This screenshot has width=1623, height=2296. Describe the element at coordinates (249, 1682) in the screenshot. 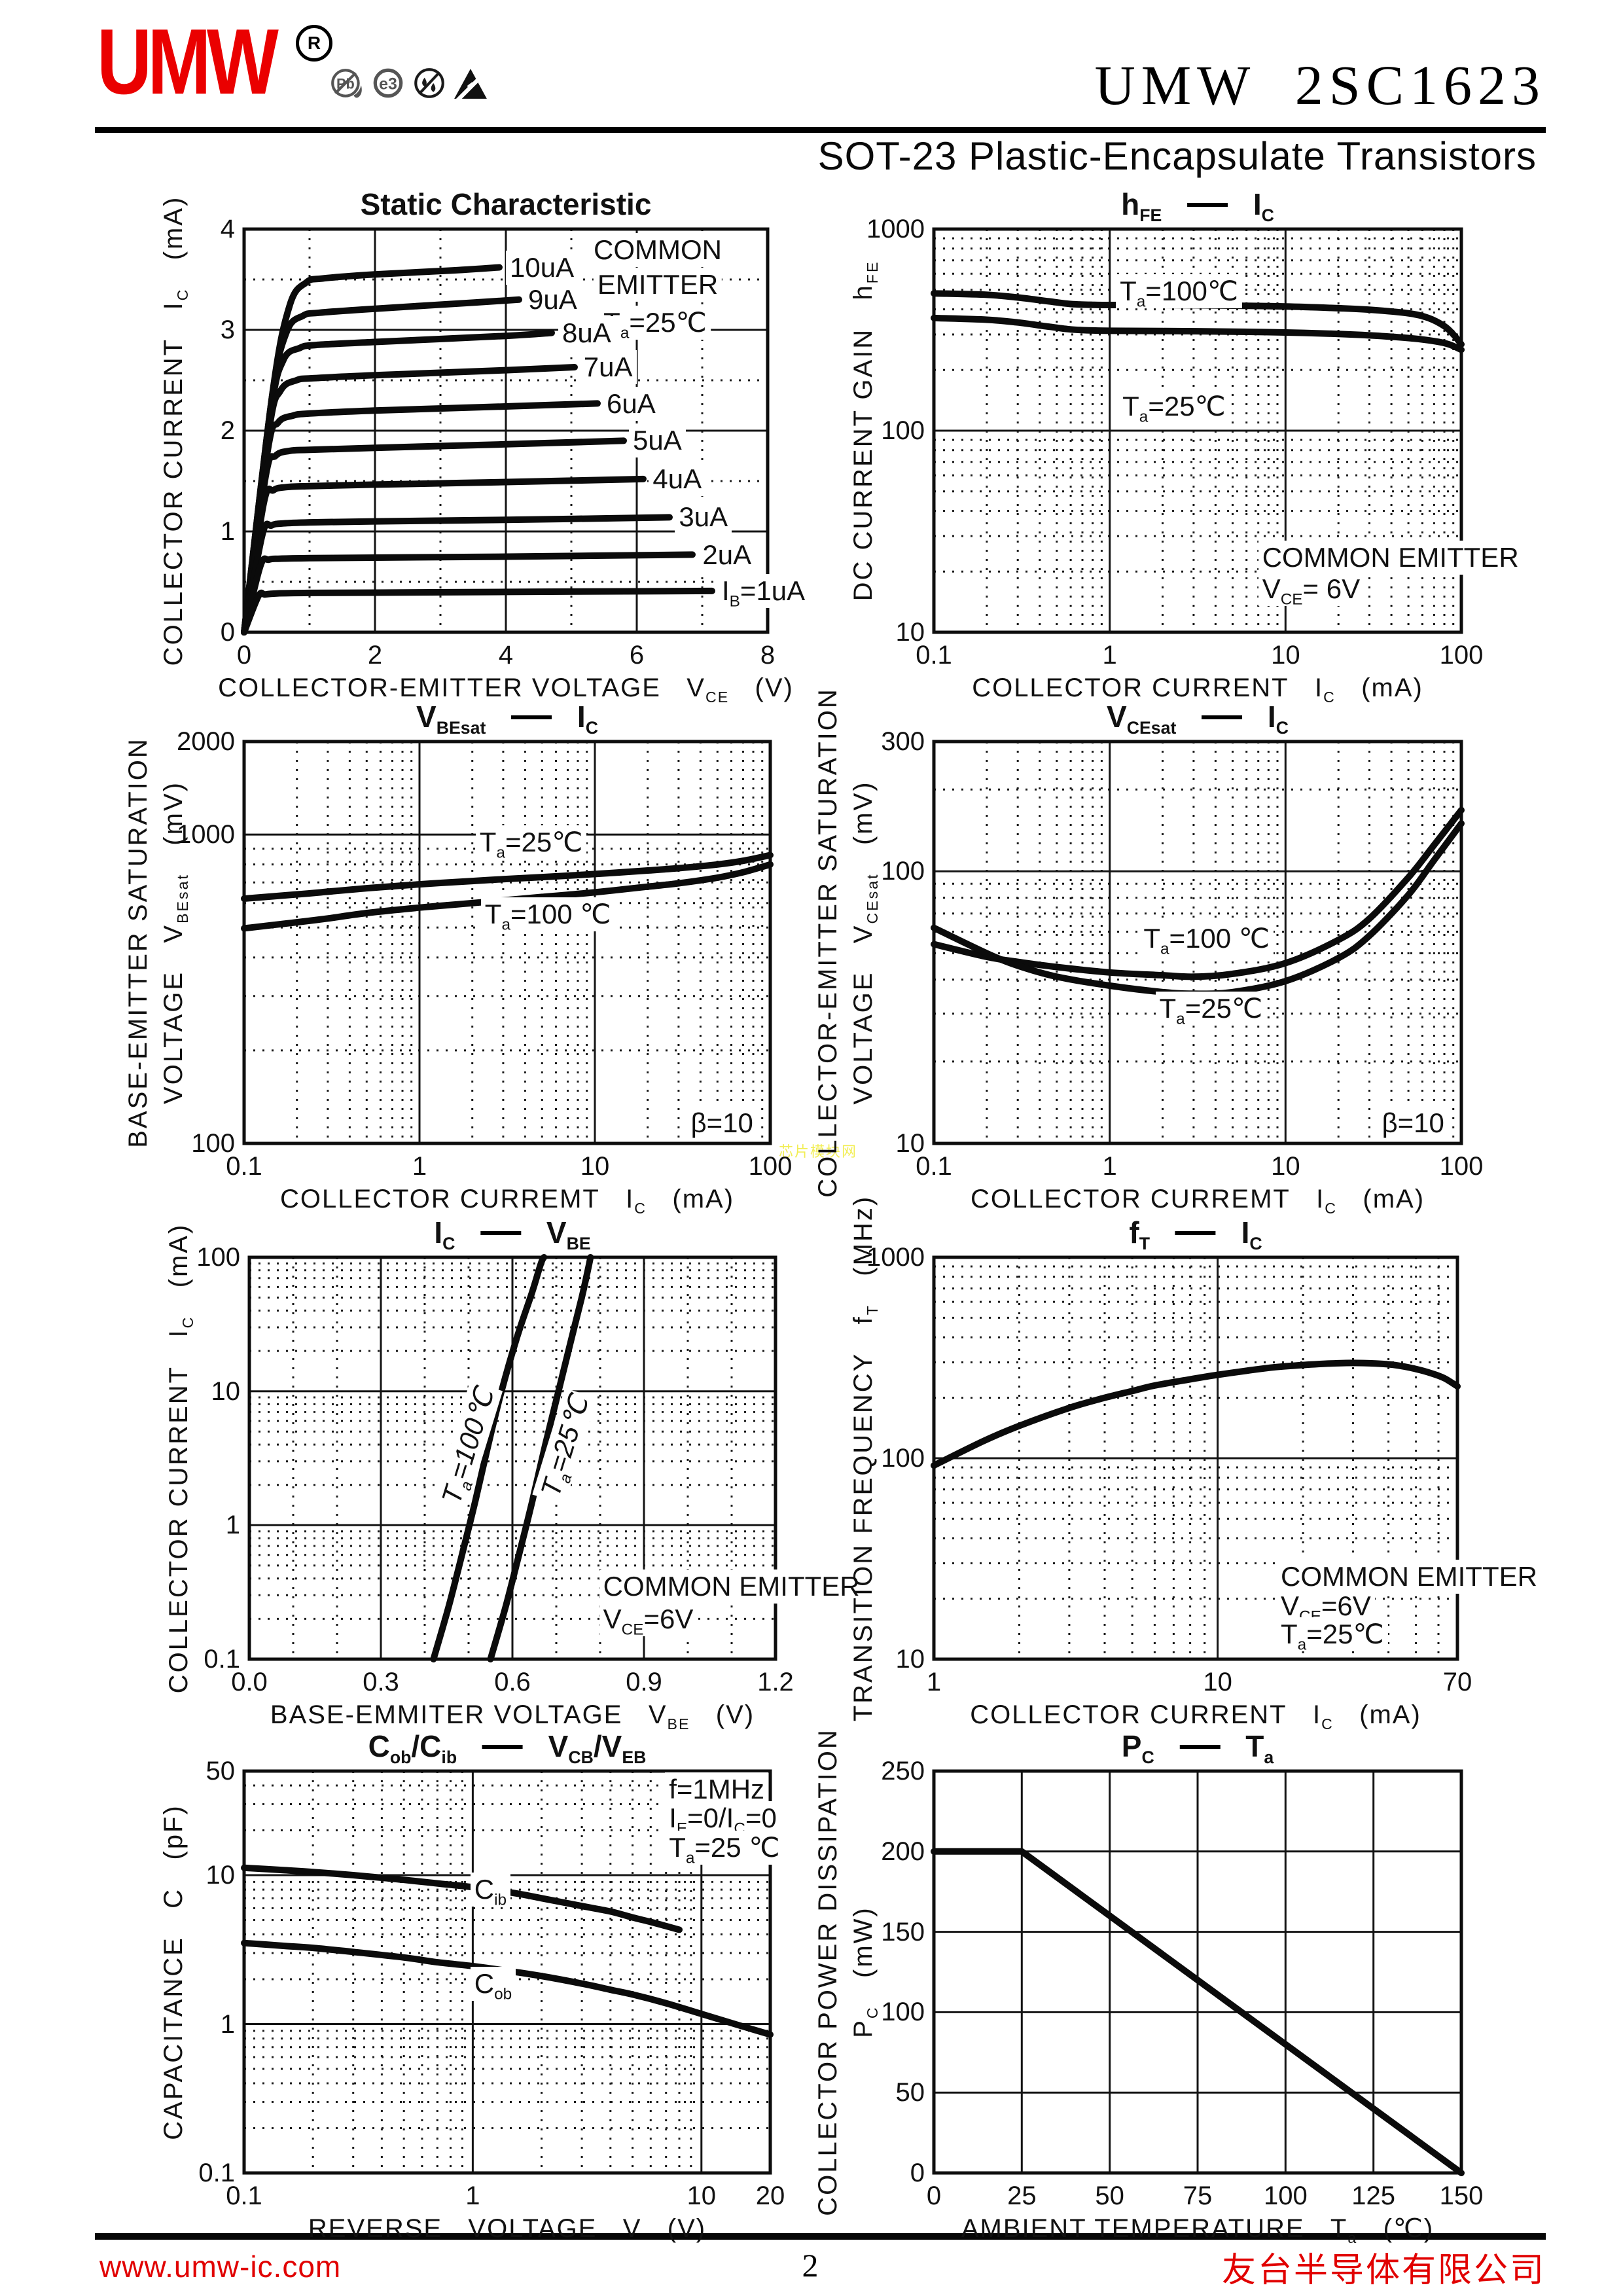

I see `x-tick-label: 0.0` at that location.